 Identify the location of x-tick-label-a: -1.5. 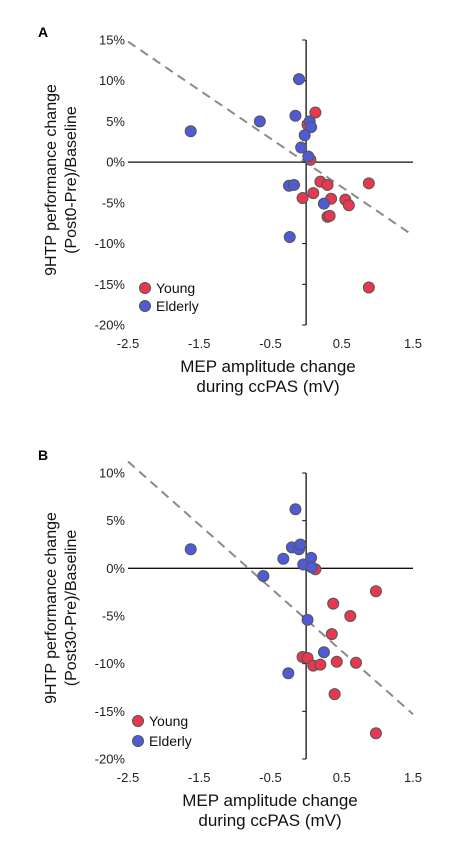
(199, 343).